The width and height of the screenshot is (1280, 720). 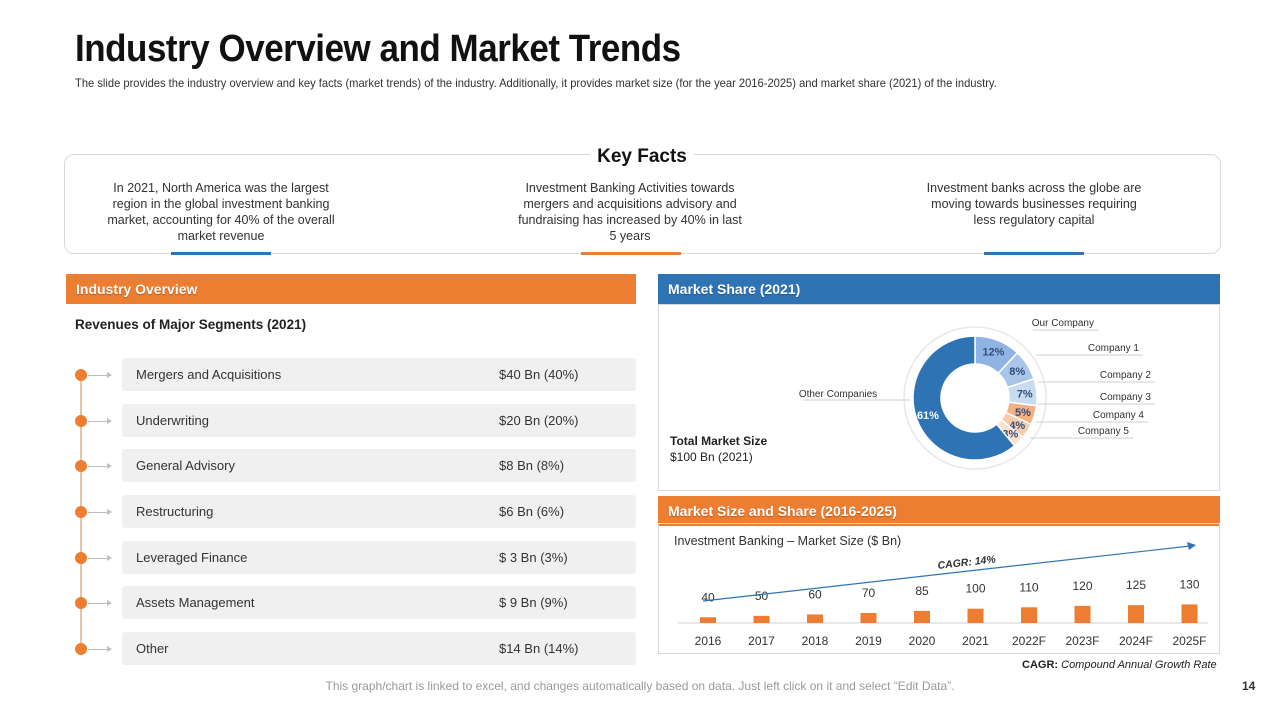 What do you see at coordinates (351, 289) in the screenshot?
I see `industry-overview-header: Industry Overview` at bounding box center [351, 289].